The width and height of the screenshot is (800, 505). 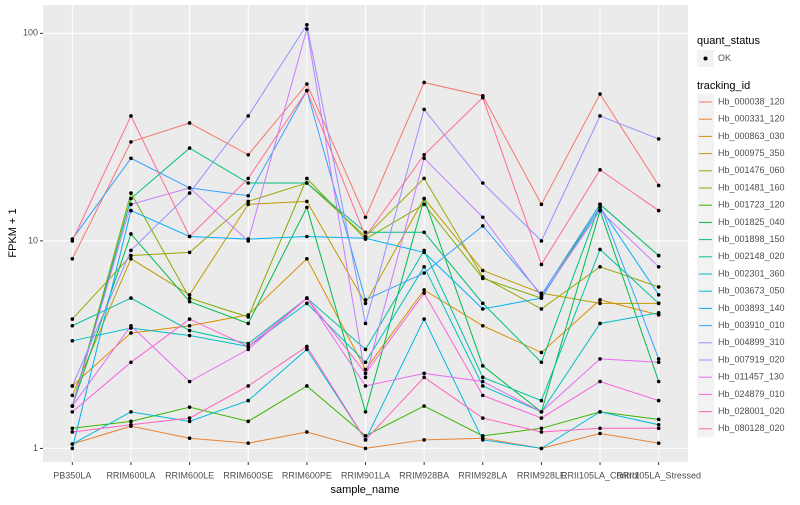 I want to click on legend-title: quant_status, so click(x=728, y=41).